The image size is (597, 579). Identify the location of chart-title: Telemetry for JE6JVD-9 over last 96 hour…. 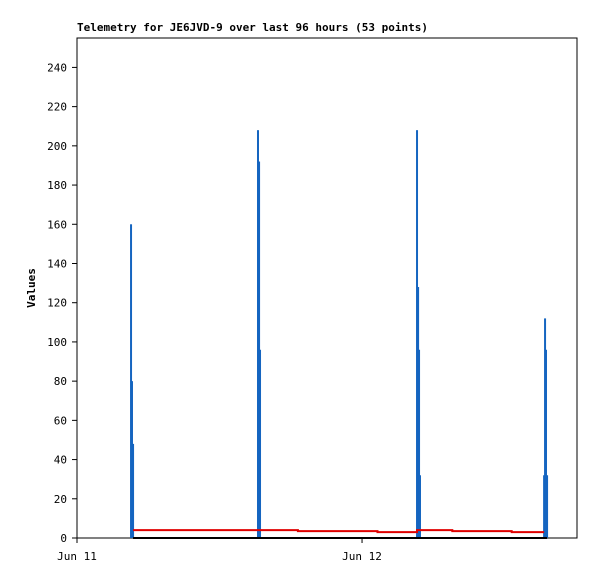
(252, 27).